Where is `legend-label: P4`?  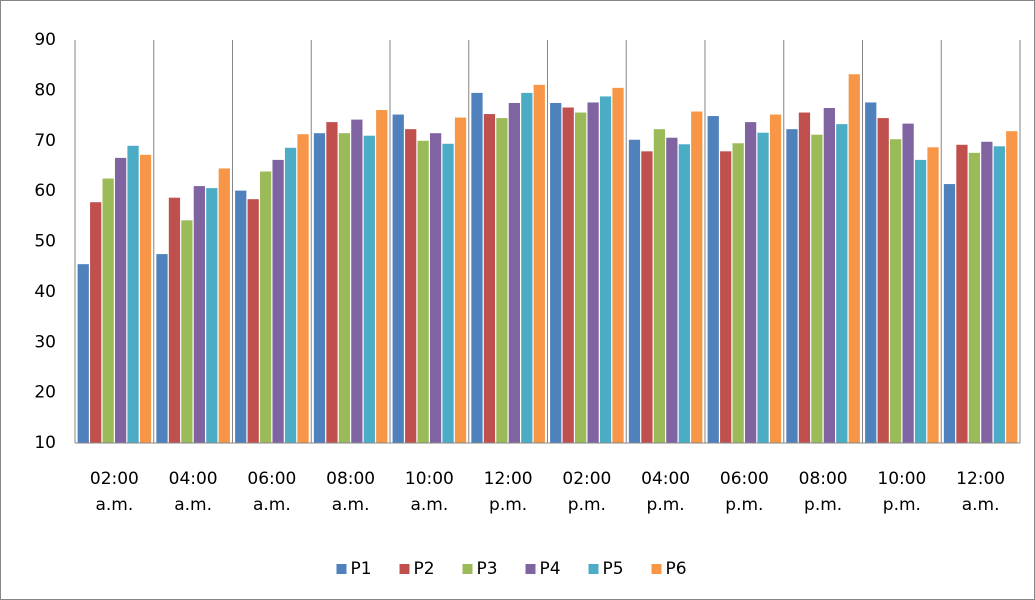 legend-label: P4 is located at coordinates (550, 569).